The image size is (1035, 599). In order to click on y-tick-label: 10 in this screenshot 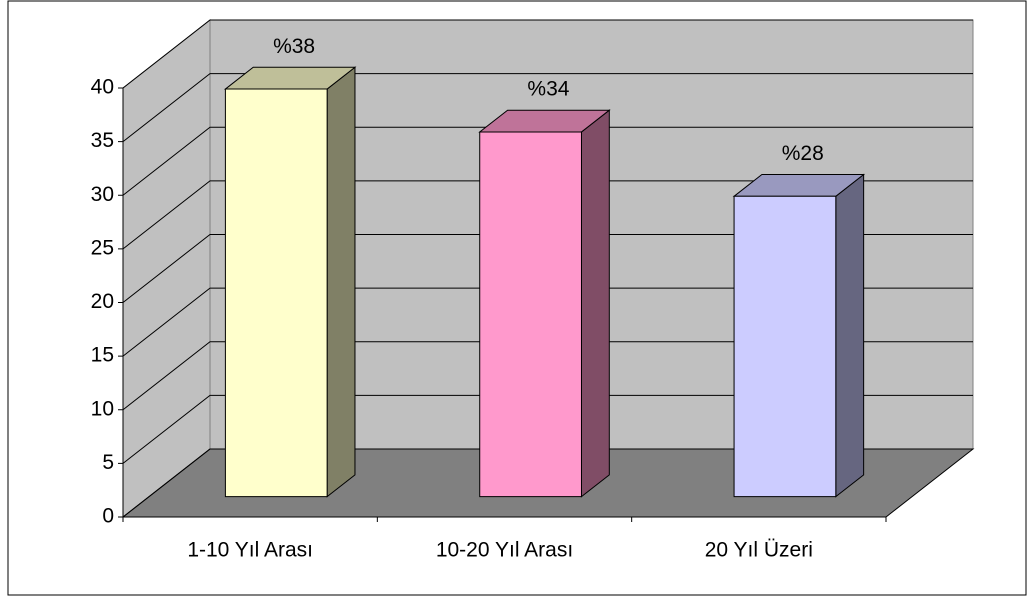, I will do `click(102, 408)`.